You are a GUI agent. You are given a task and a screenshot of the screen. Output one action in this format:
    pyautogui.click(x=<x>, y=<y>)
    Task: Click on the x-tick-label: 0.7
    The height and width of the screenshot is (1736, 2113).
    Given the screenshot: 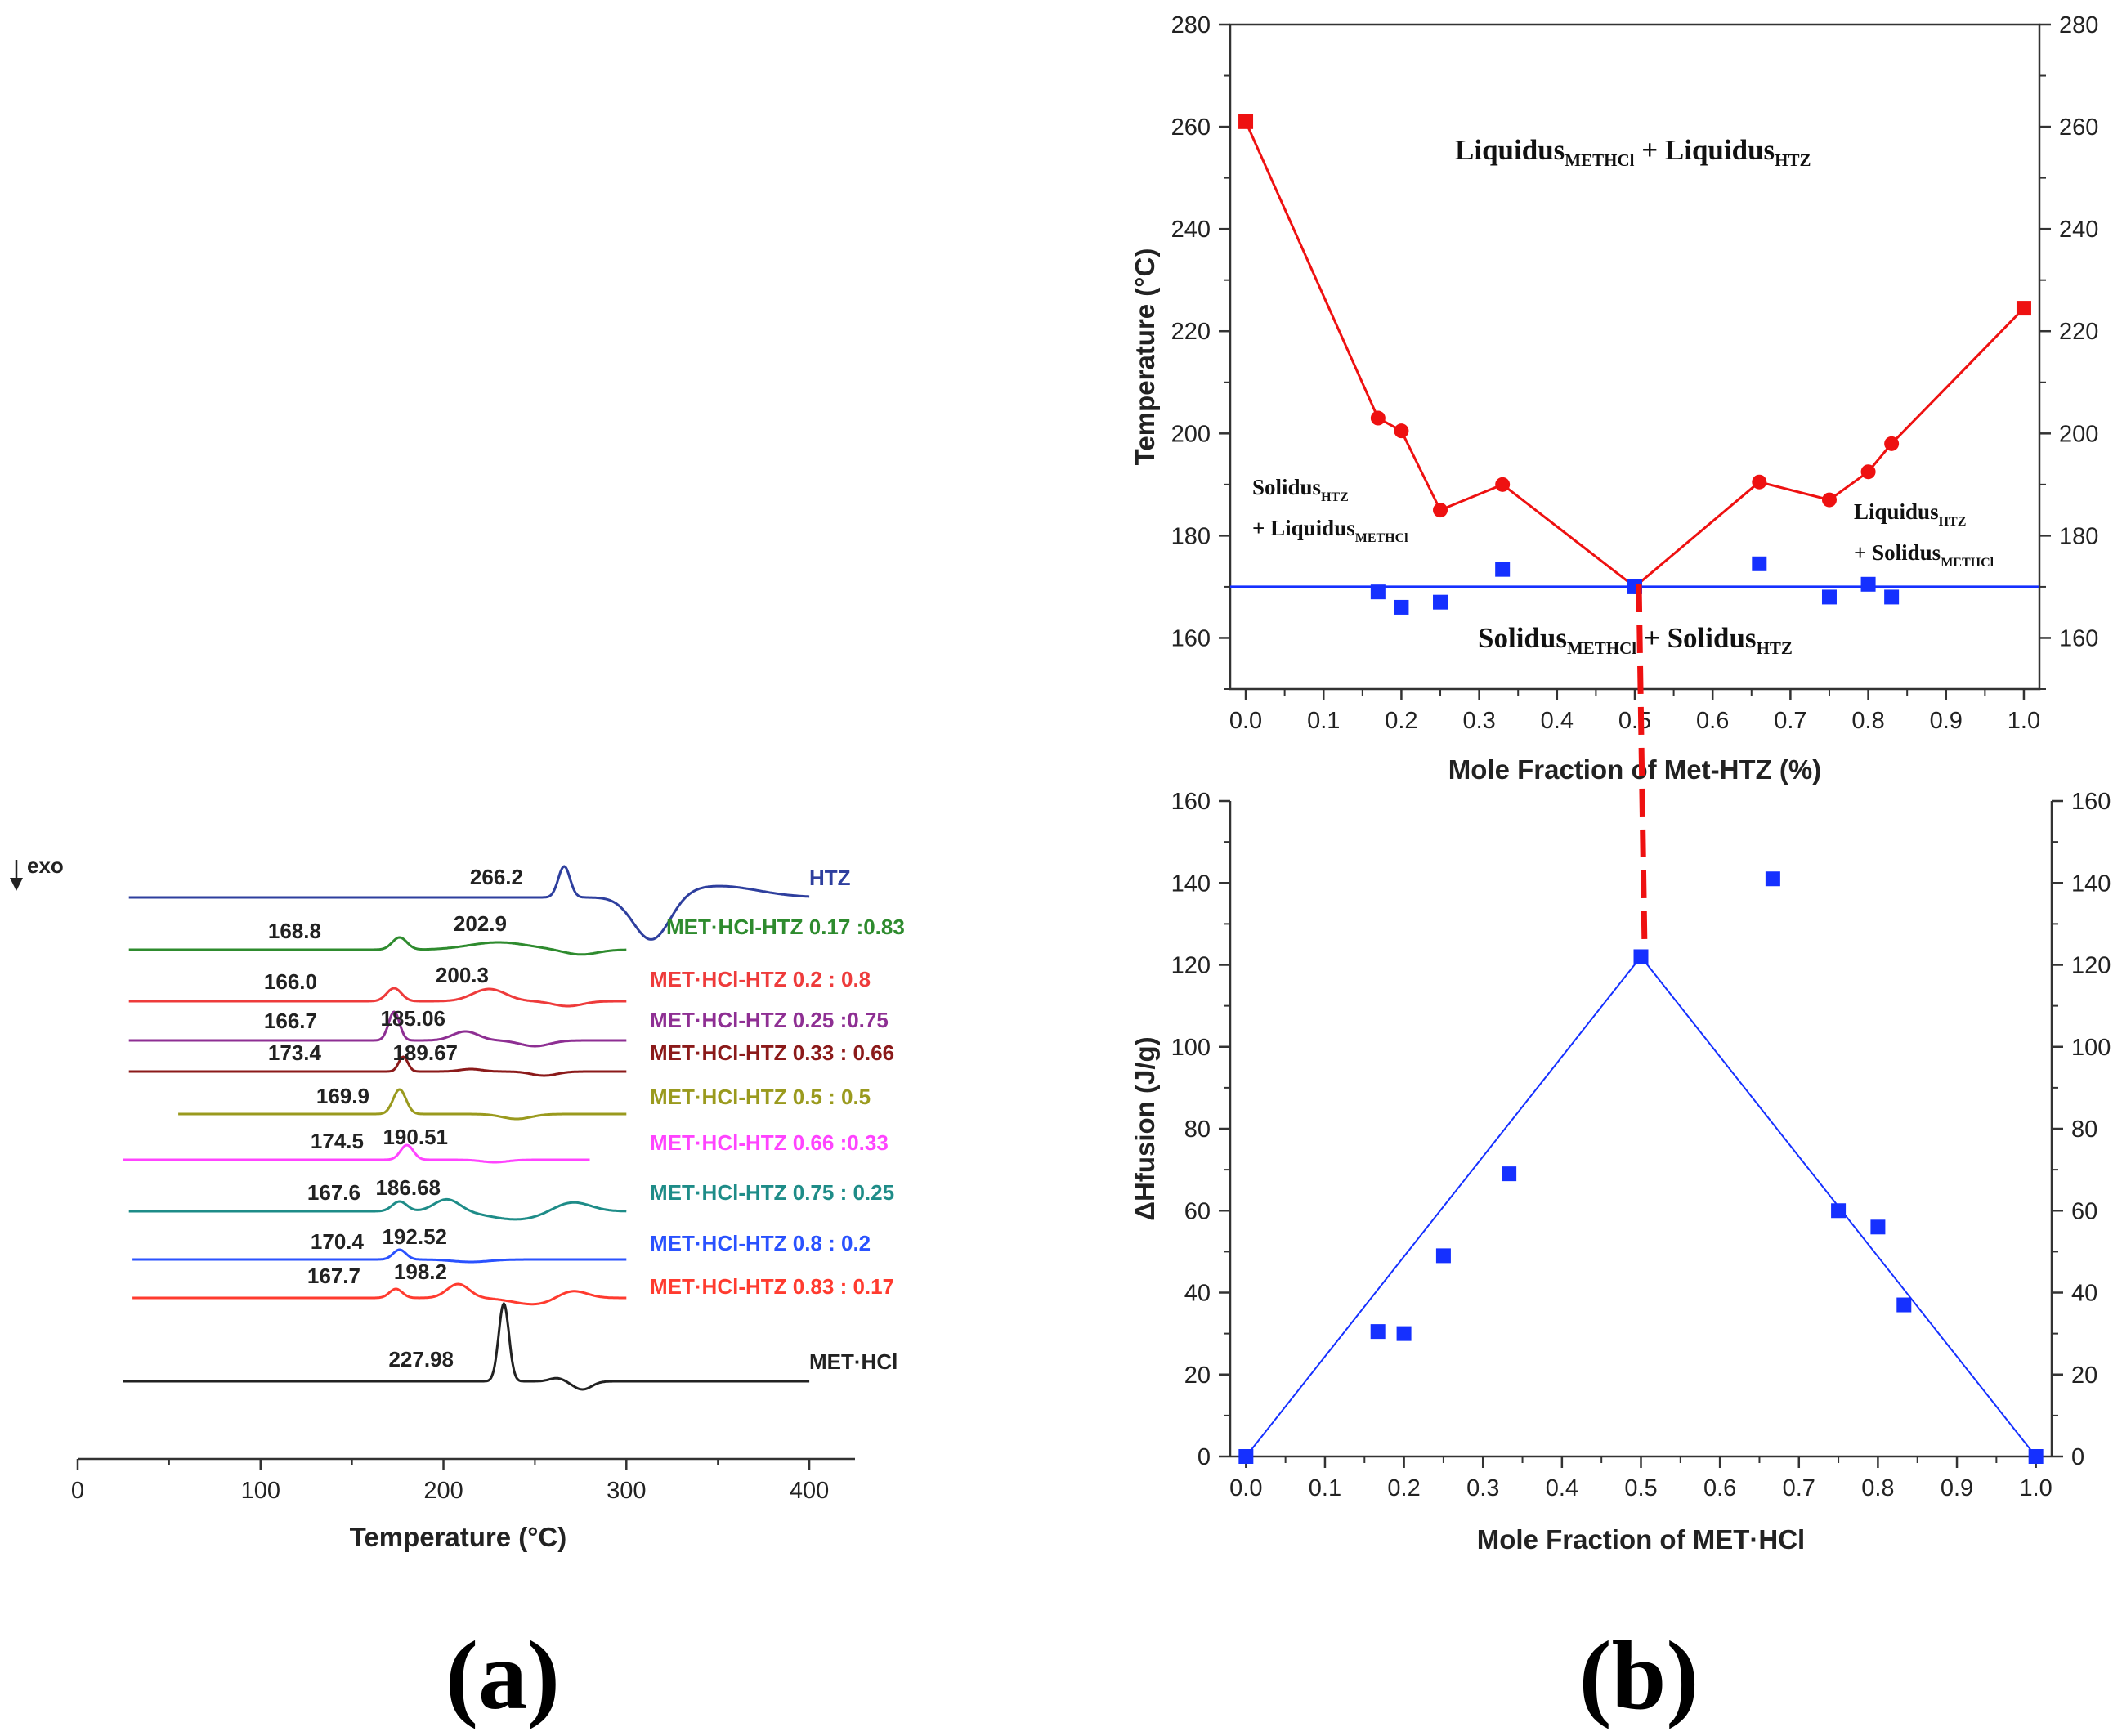 What is the action you would take?
    pyautogui.click(x=1790, y=721)
    